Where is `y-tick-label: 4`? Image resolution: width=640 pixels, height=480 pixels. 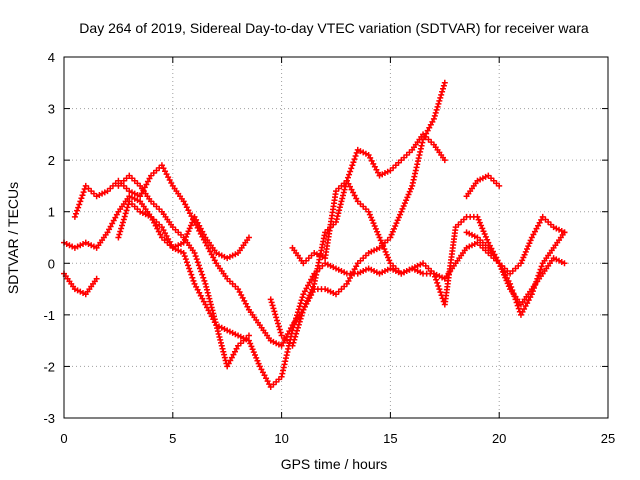
y-tick-label: 4 is located at coordinates (51, 57).